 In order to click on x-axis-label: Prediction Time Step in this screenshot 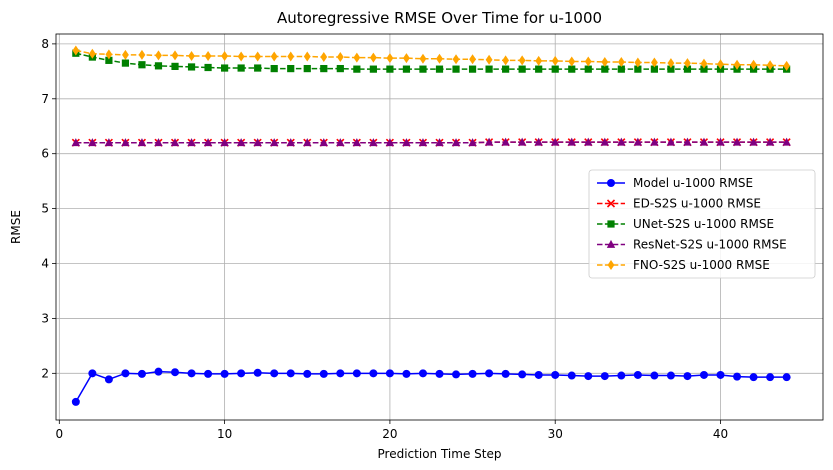, I will do `click(440, 454)`.